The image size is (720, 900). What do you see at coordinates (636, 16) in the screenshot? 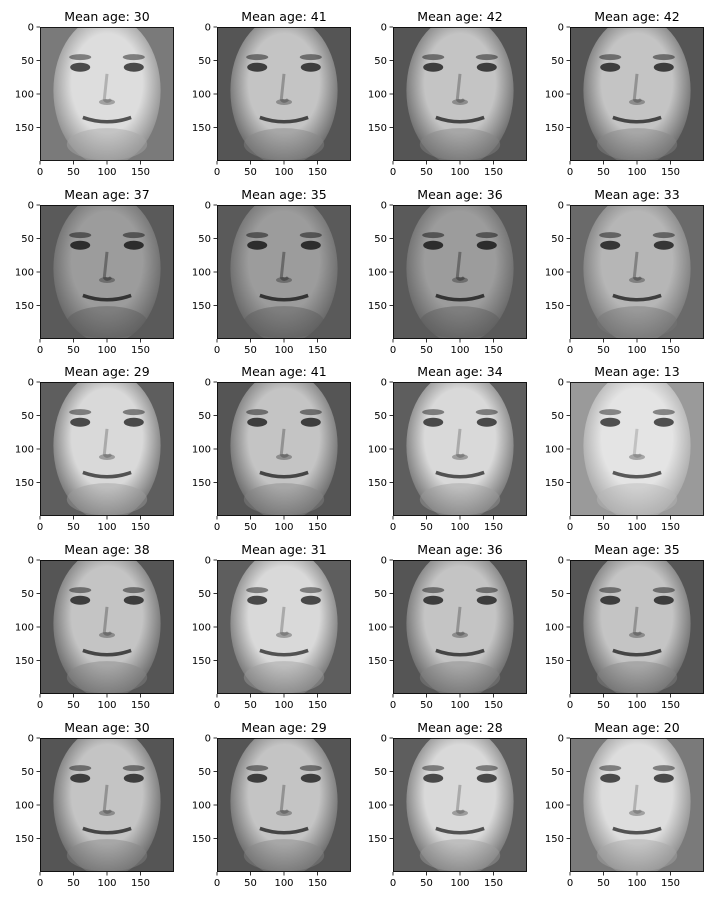
I see `panel-title: Mean age: 42` at bounding box center [636, 16].